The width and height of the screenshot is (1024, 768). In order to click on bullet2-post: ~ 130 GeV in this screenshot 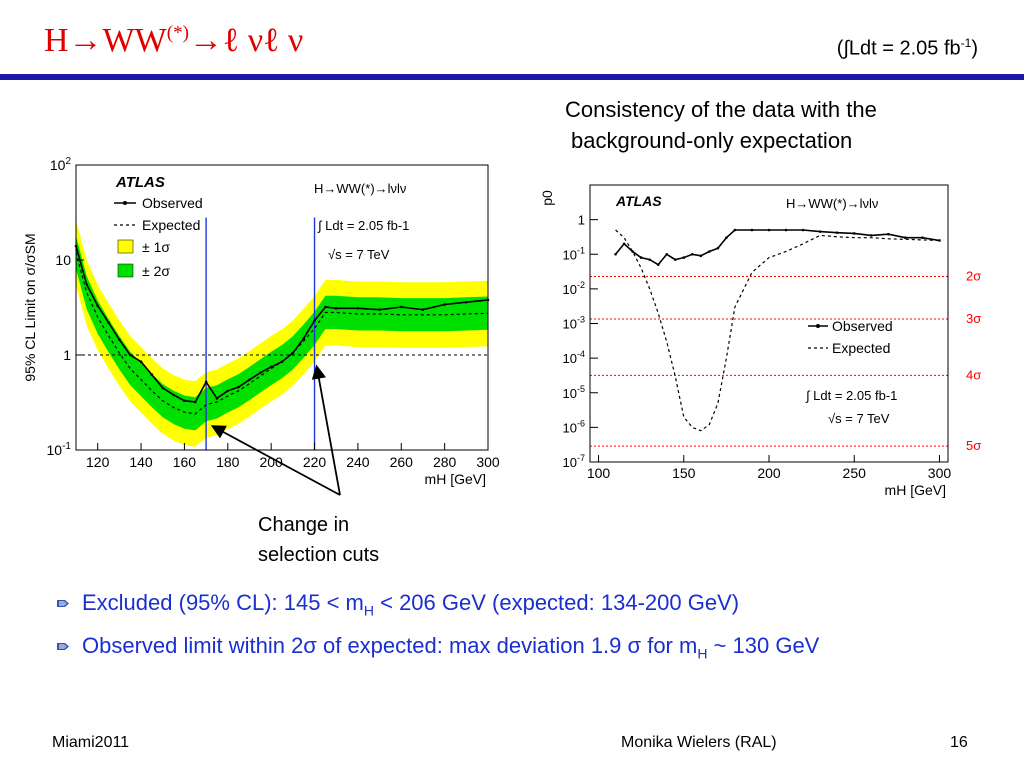, I will do `click(763, 646)`.